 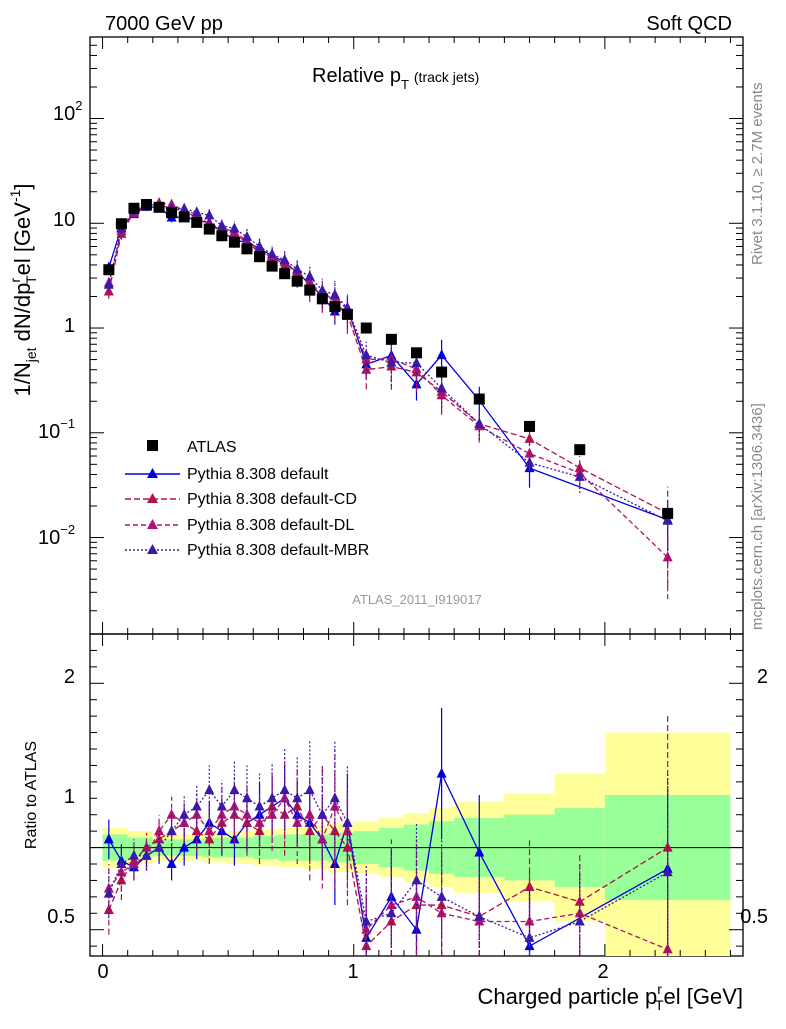 I want to click on legend-marker-cd, so click(x=152, y=498).